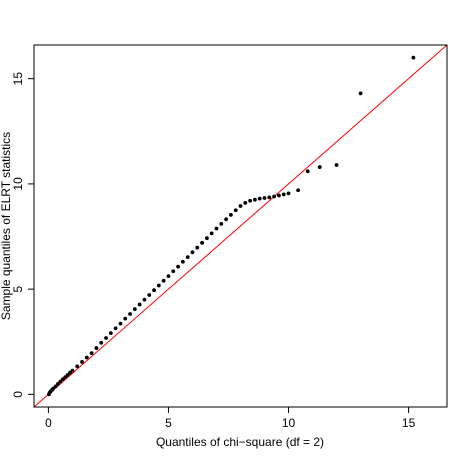  I want to click on y-tick-label: 0, so click(18, 394).